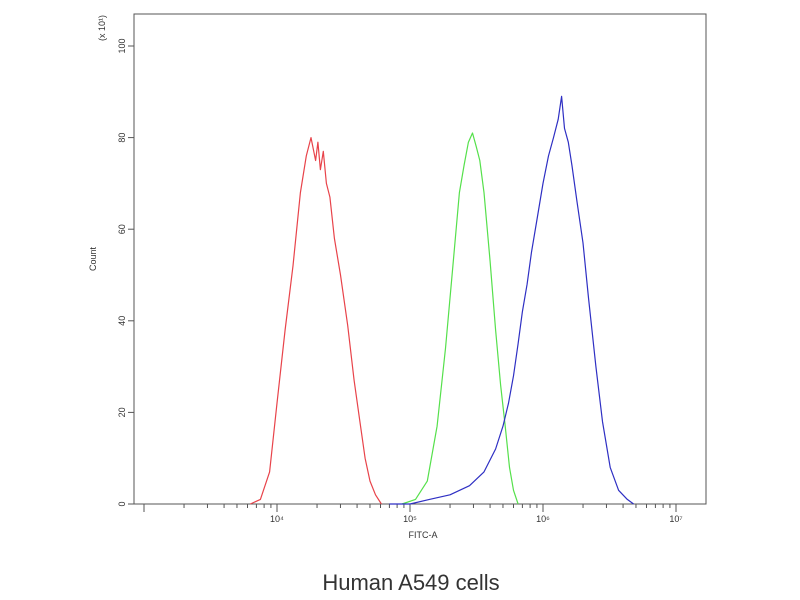  I want to click on x-axis-title: FITC-A, so click(423, 535).